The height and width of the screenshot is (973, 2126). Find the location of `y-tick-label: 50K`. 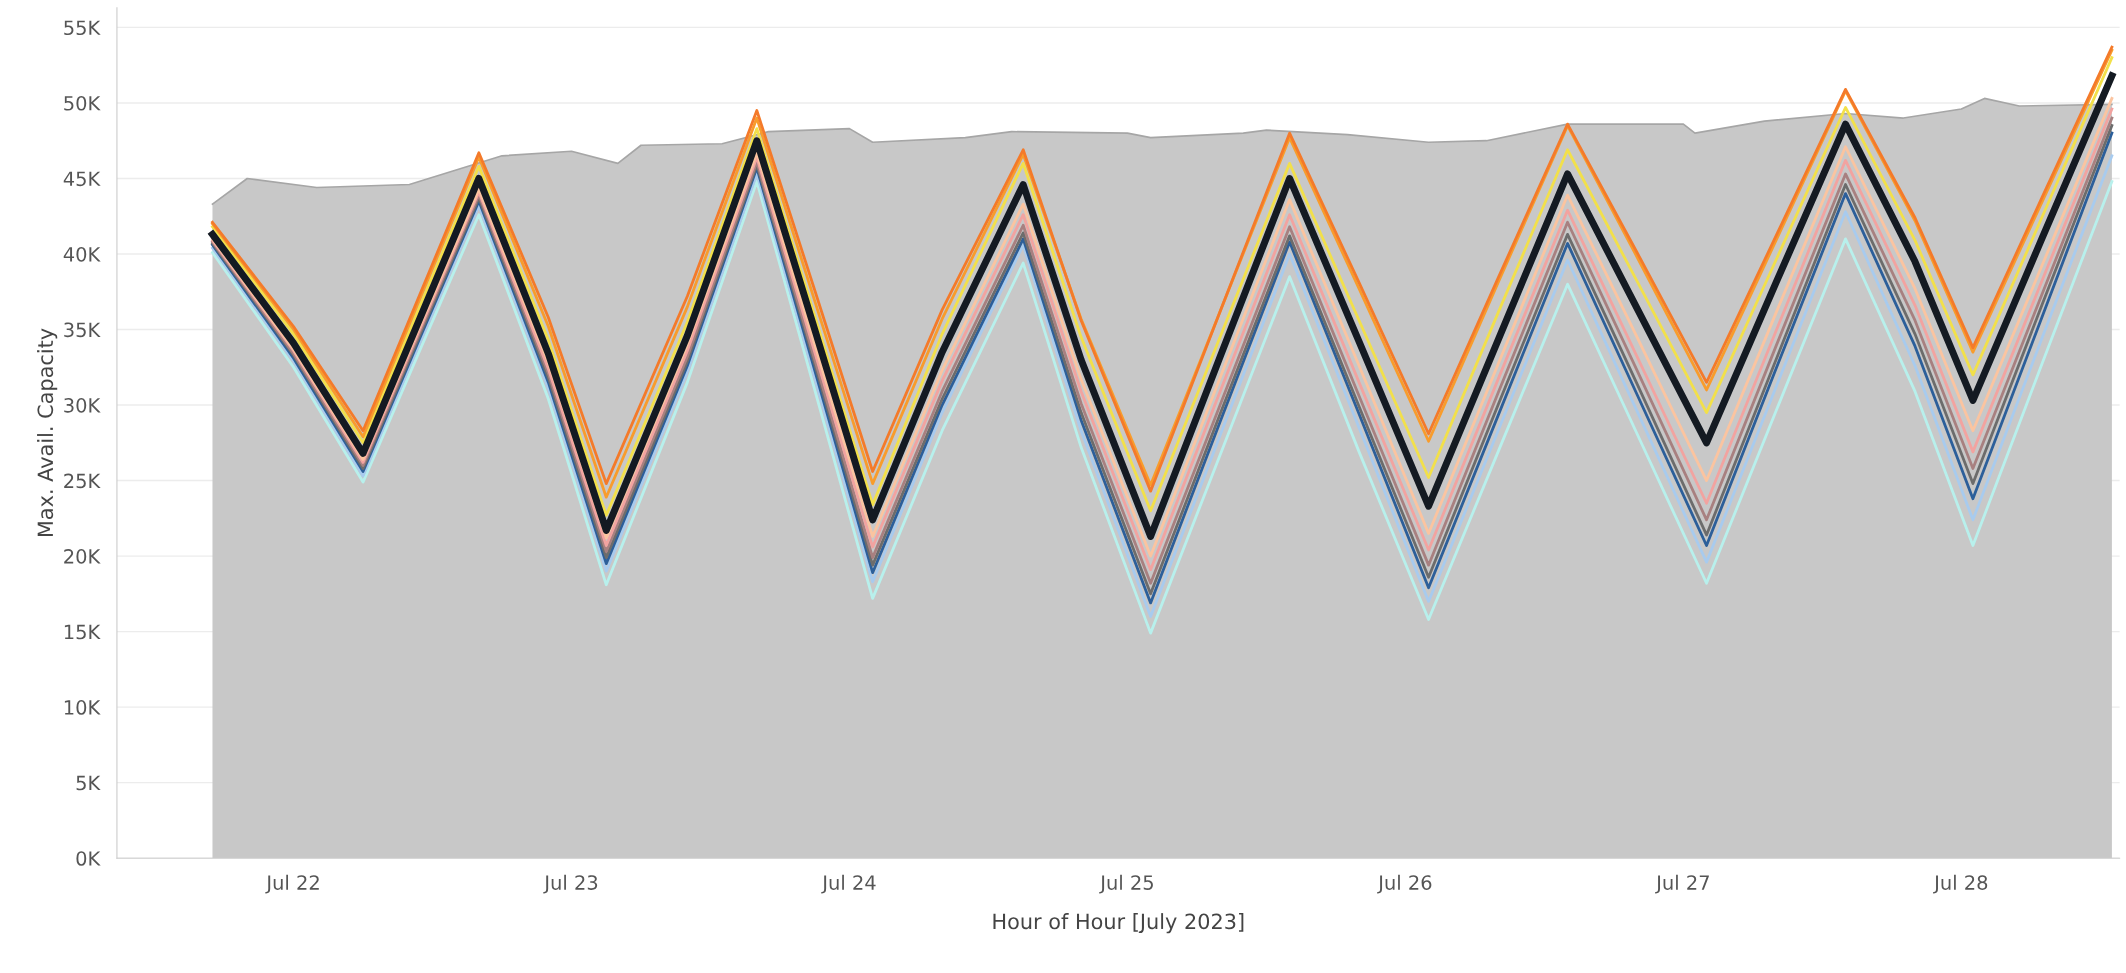

y-tick-label: 50K is located at coordinates (82, 103).